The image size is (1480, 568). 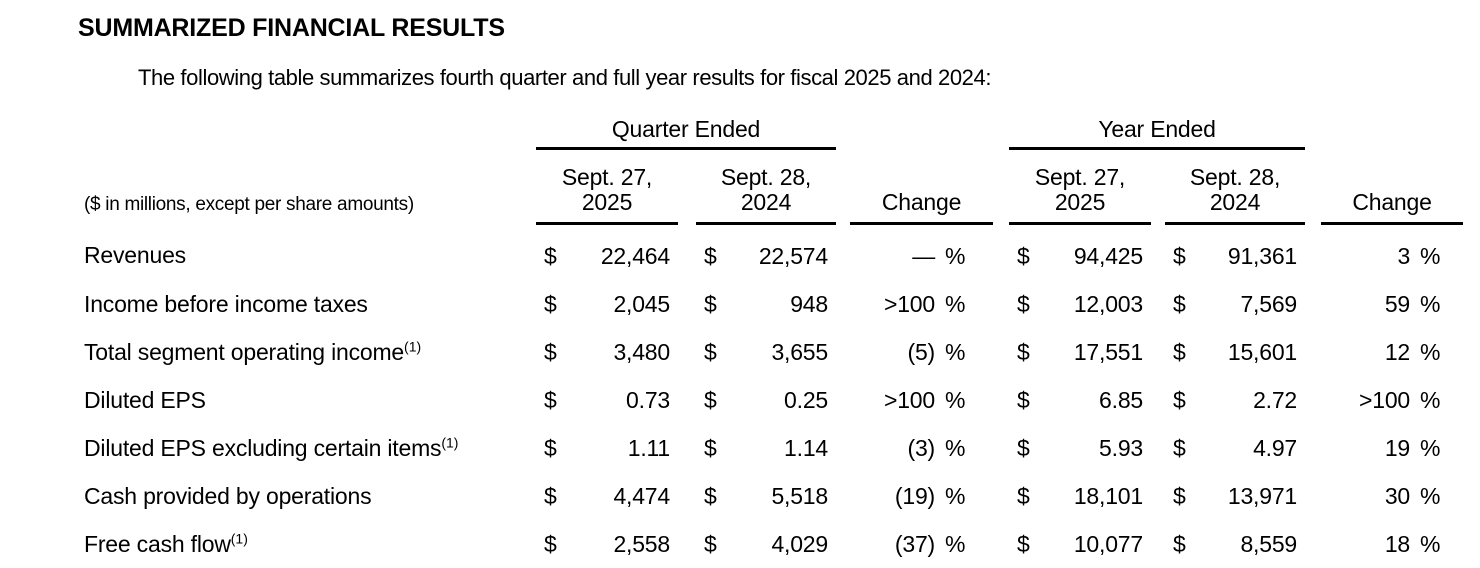 What do you see at coordinates (893, 544) in the screenshot?
I see `change-quarter: (37)` at bounding box center [893, 544].